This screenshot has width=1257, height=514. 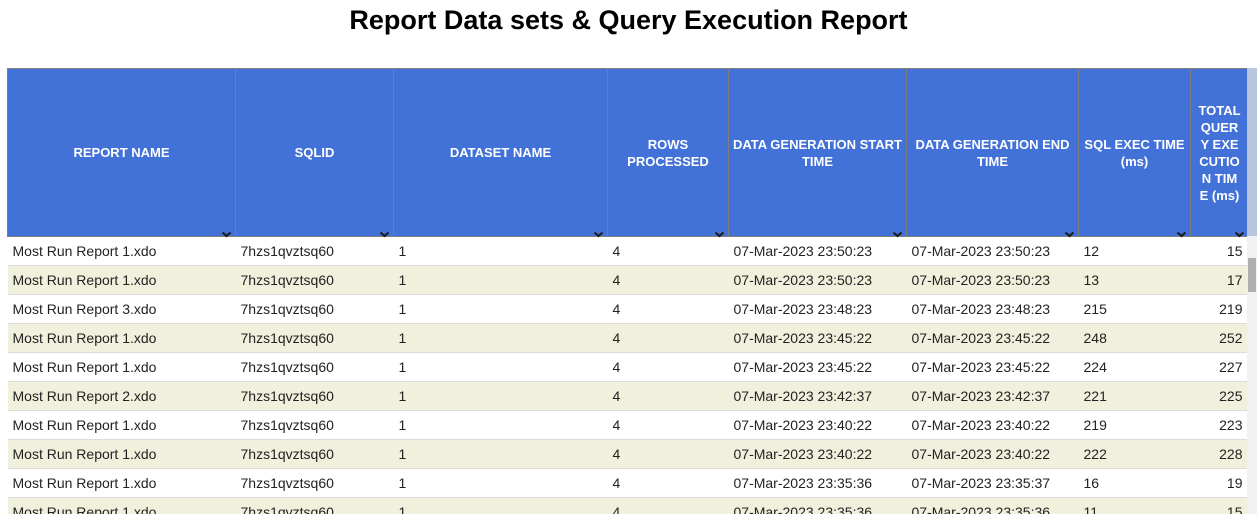 What do you see at coordinates (121, 396) in the screenshot?
I see `cell-report-name: Most Run Report 2.xdo` at bounding box center [121, 396].